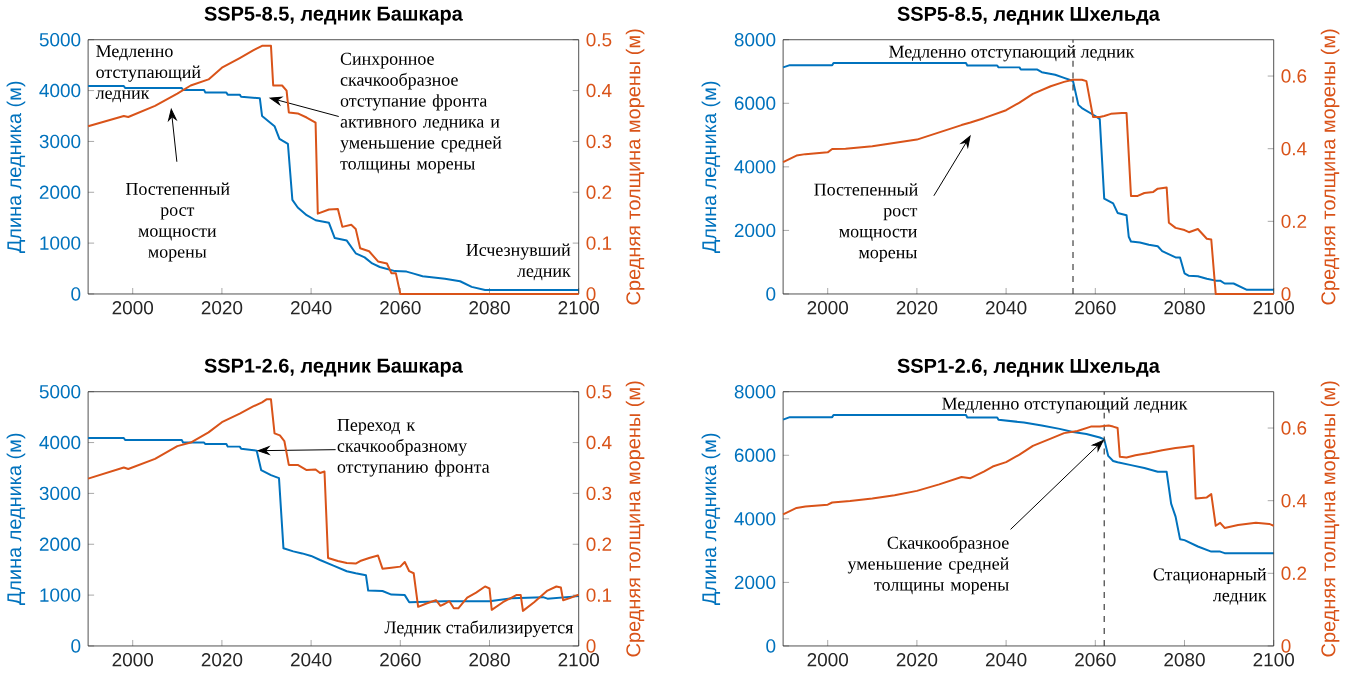 This screenshot has width=1346, height=676. I want to click on annotation: Стационарный ледник, so click(1210, 586).